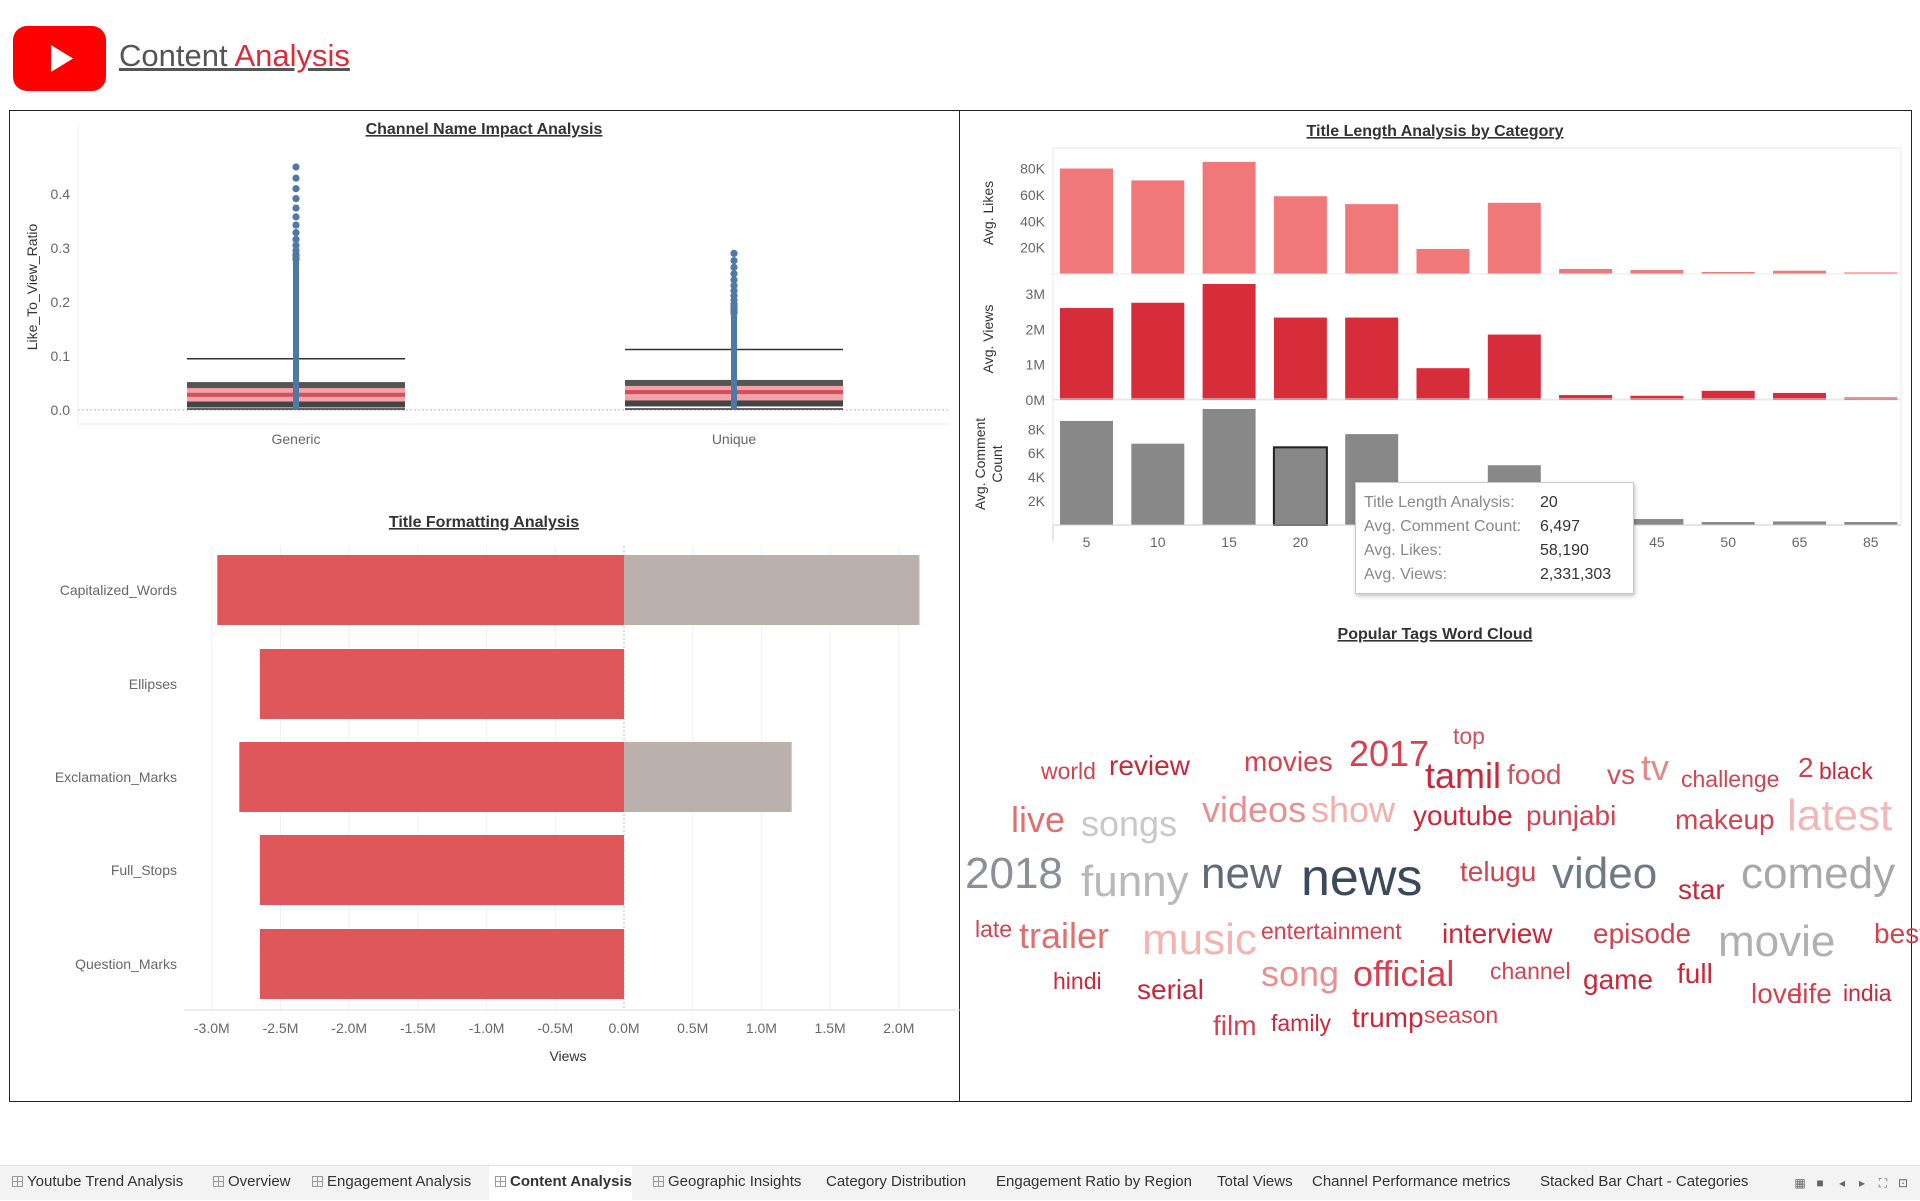 The height and width of the screenshot is (1201, 1920). I want to click on box-unique, so click(734, 329).